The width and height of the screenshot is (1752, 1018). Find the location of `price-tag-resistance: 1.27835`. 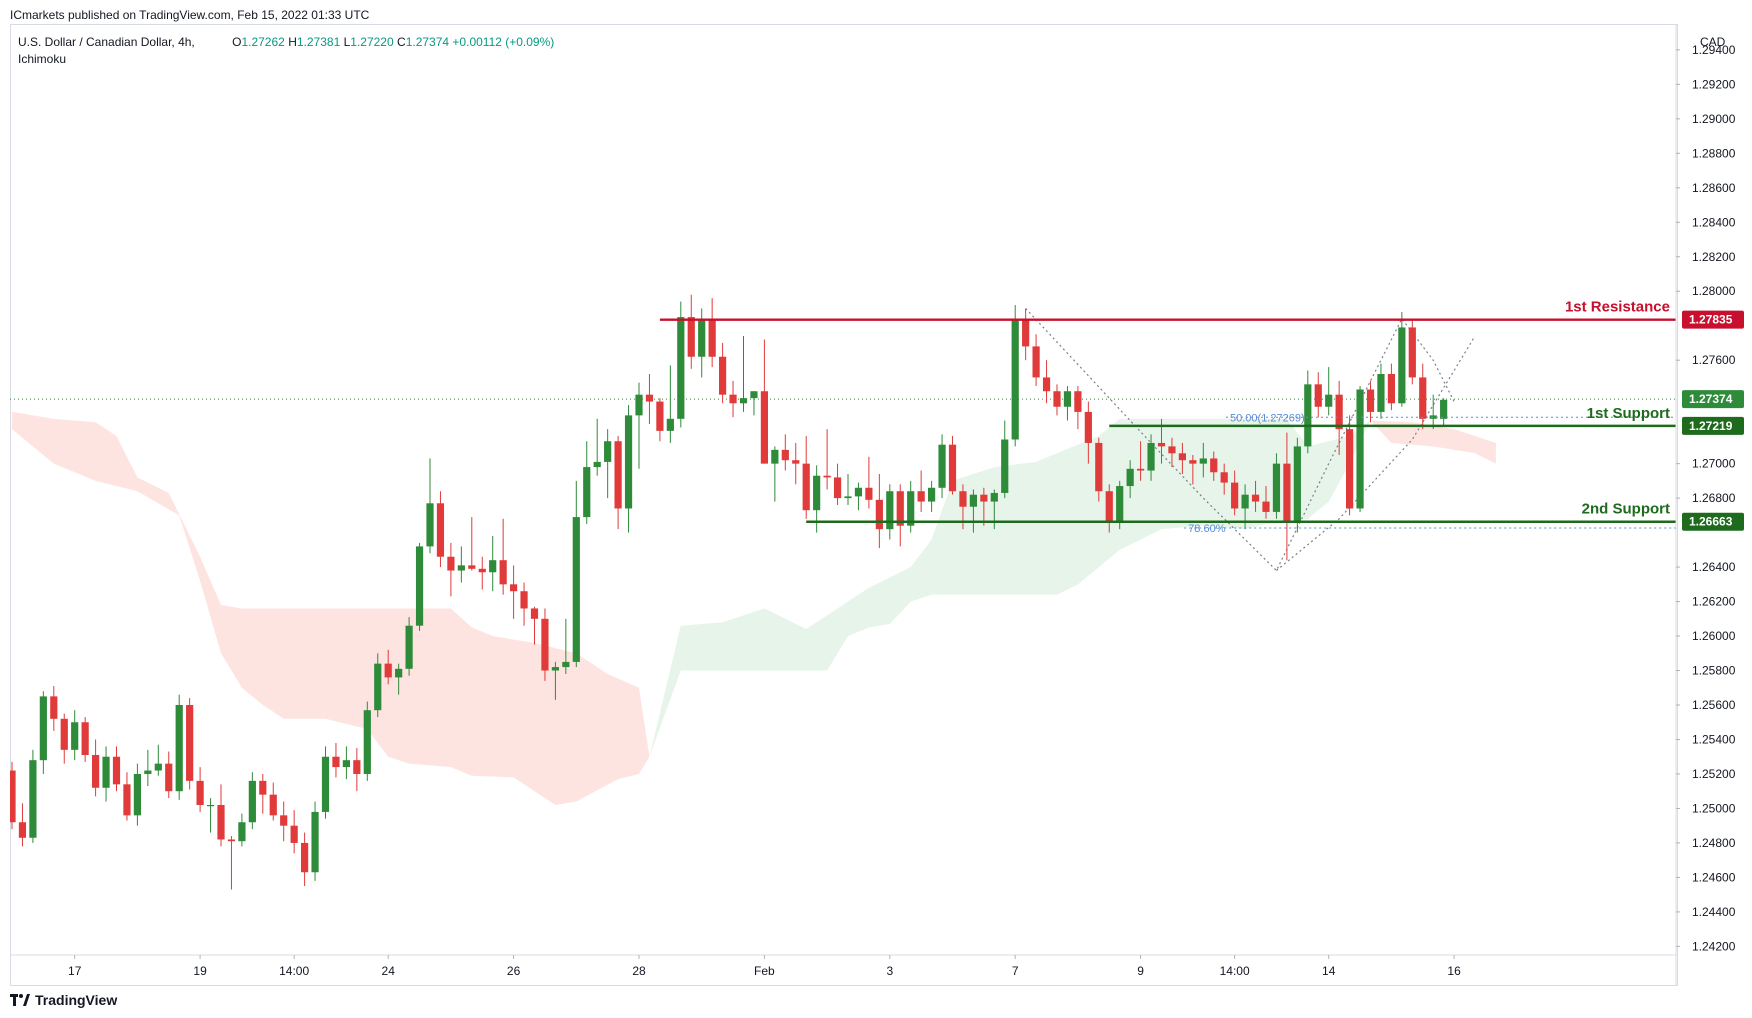

price-tag-resistance: 1.27835 is located at coordinates (1711, 320).